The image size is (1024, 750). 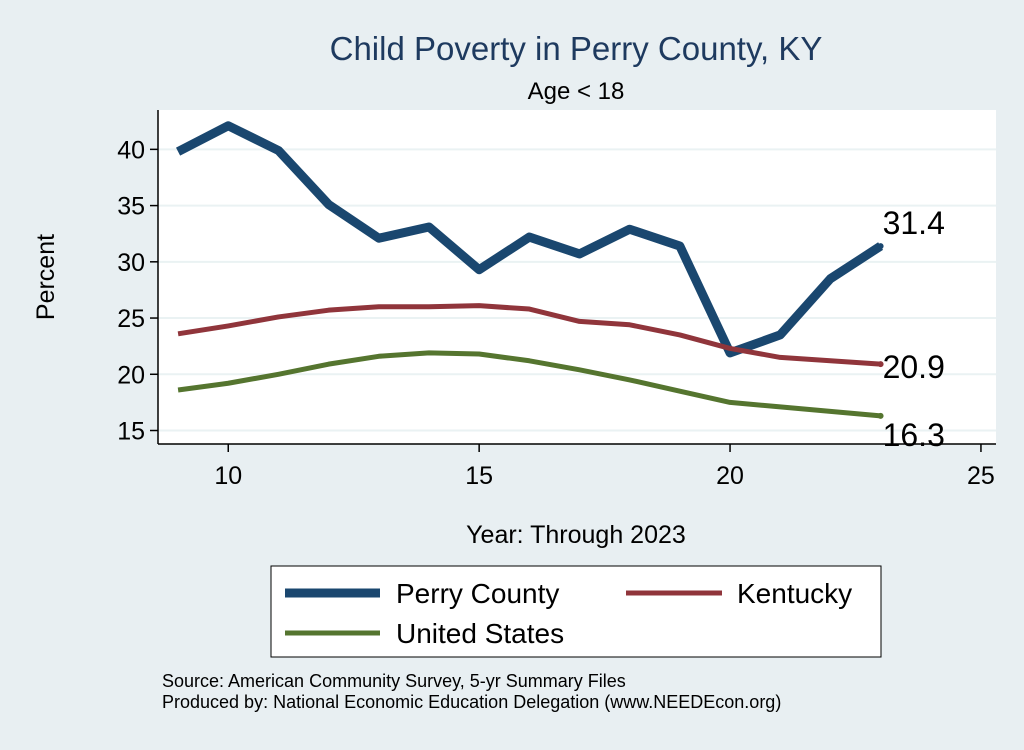 I want to click on chart-title: Child Poverty in Perry County, KY, so click(x=576, y=48).